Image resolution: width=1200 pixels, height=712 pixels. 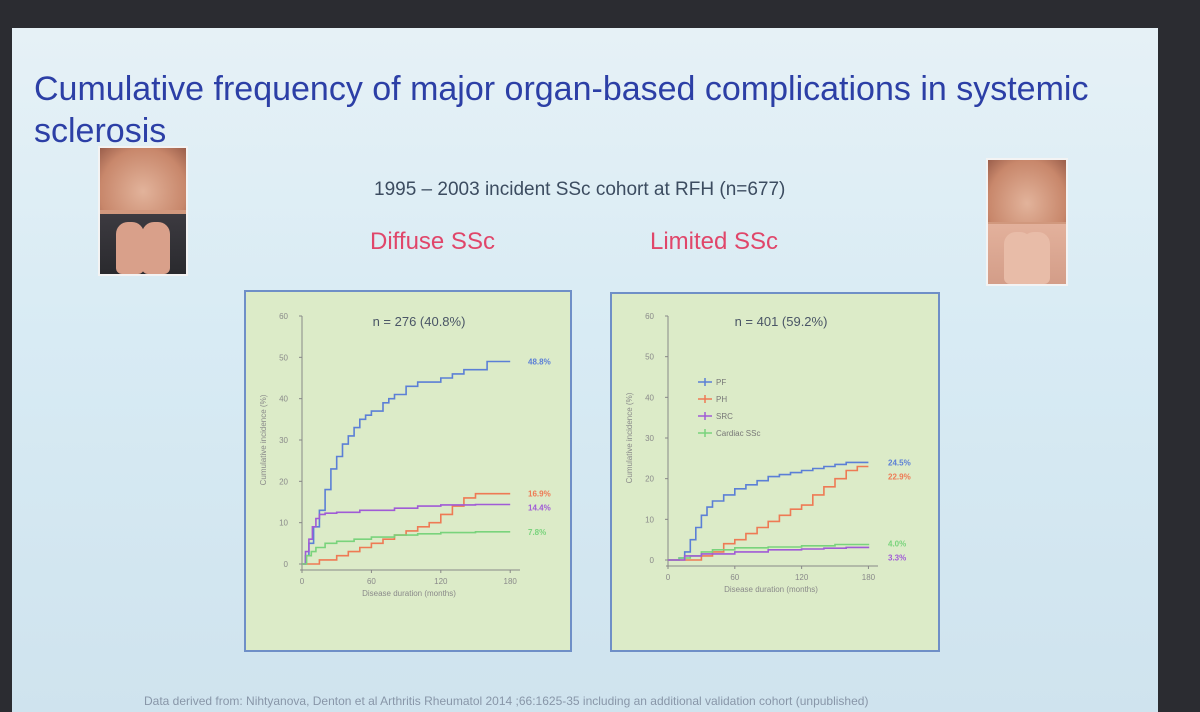 I want to click on chart-title: n = 401 (59.2%), so click(x=781, y=321).